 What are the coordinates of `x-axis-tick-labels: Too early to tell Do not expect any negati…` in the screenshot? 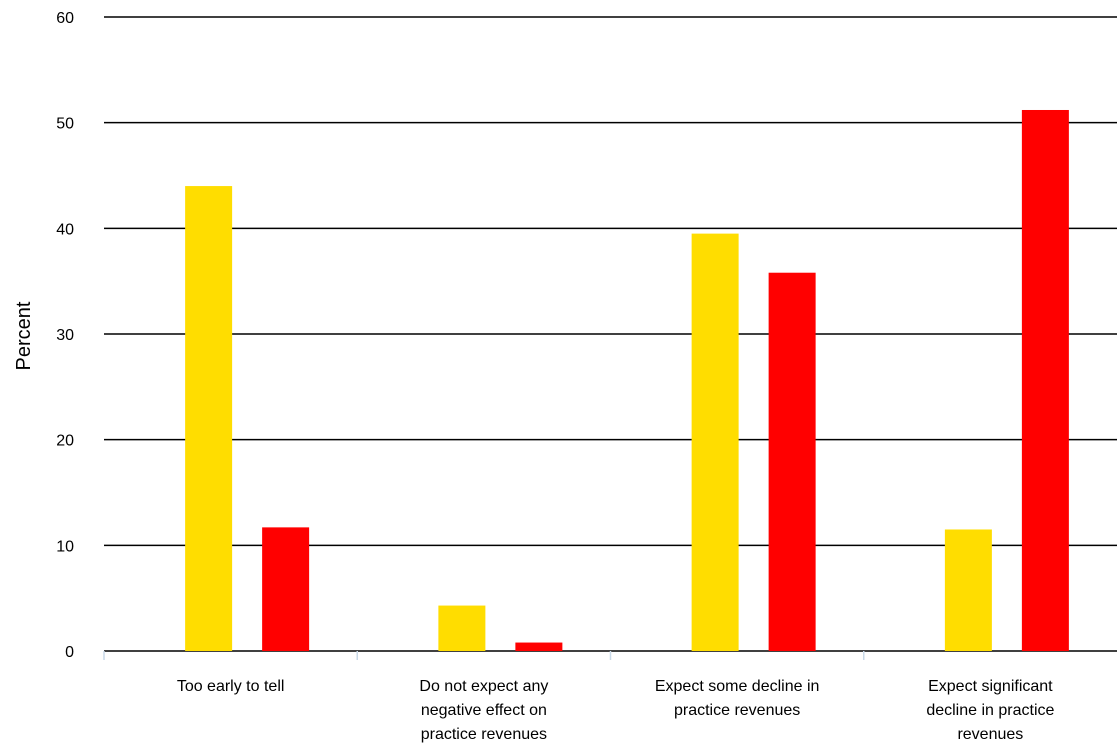 It's located at (616, 710).